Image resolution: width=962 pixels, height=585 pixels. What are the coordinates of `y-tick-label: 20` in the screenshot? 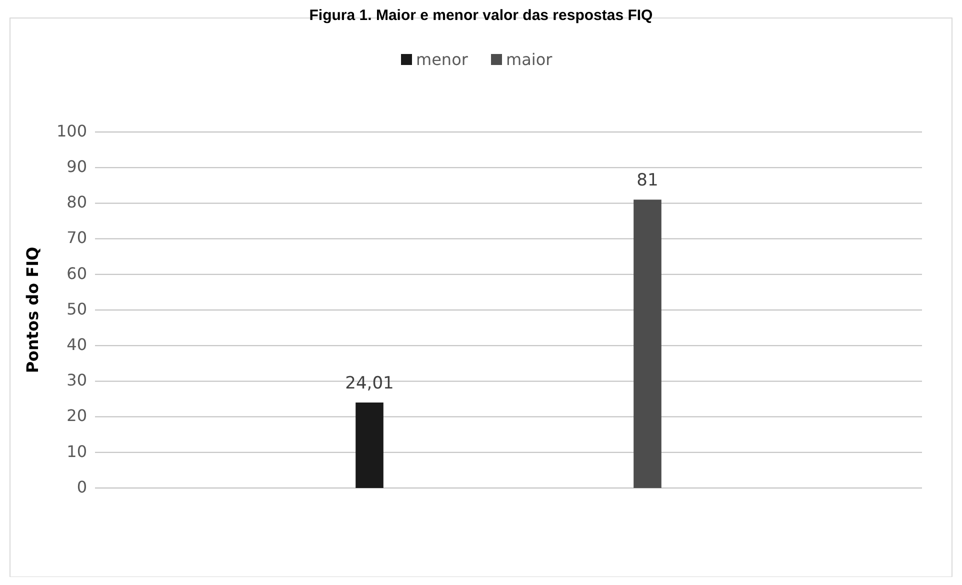 It's located at (76, 416).